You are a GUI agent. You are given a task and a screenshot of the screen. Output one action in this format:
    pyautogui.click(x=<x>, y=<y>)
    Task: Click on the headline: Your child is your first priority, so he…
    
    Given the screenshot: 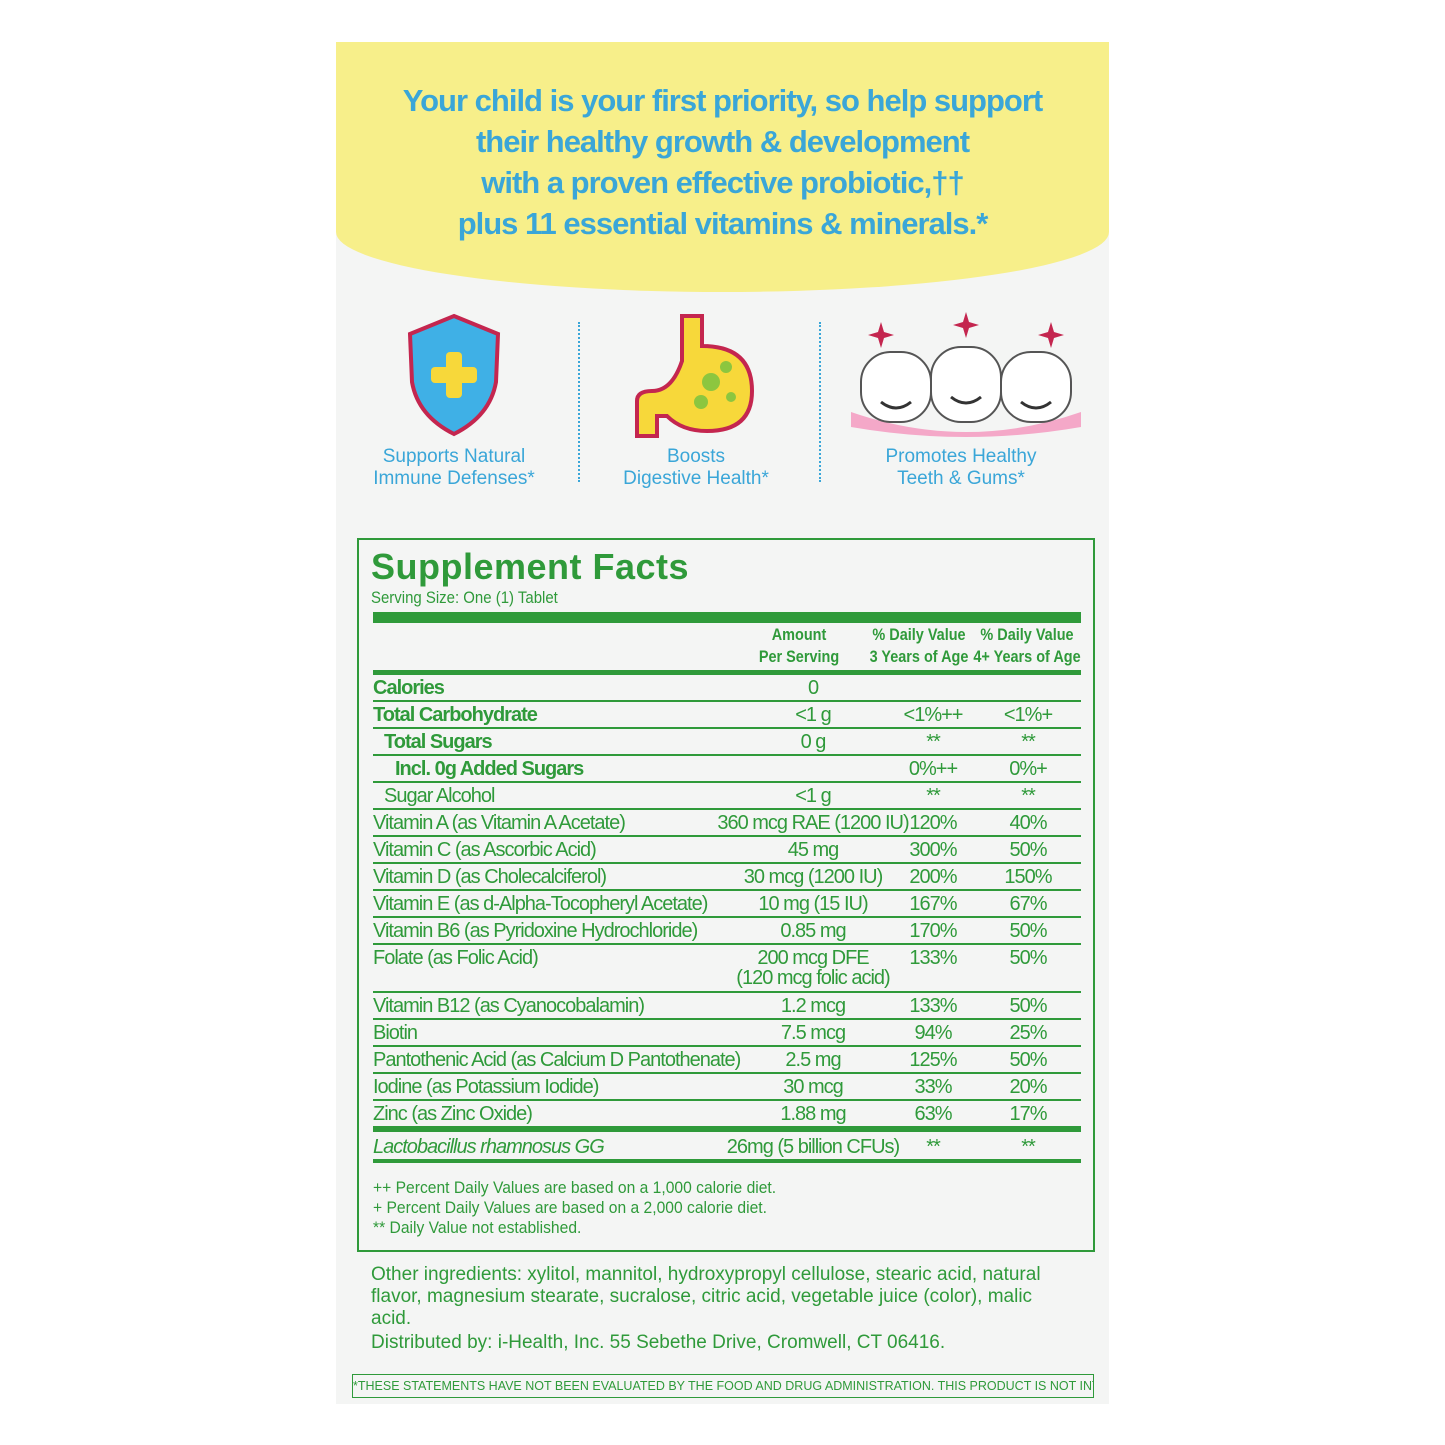 What is the action you would take?
    pyautogui.click(x=722, y=162)
    